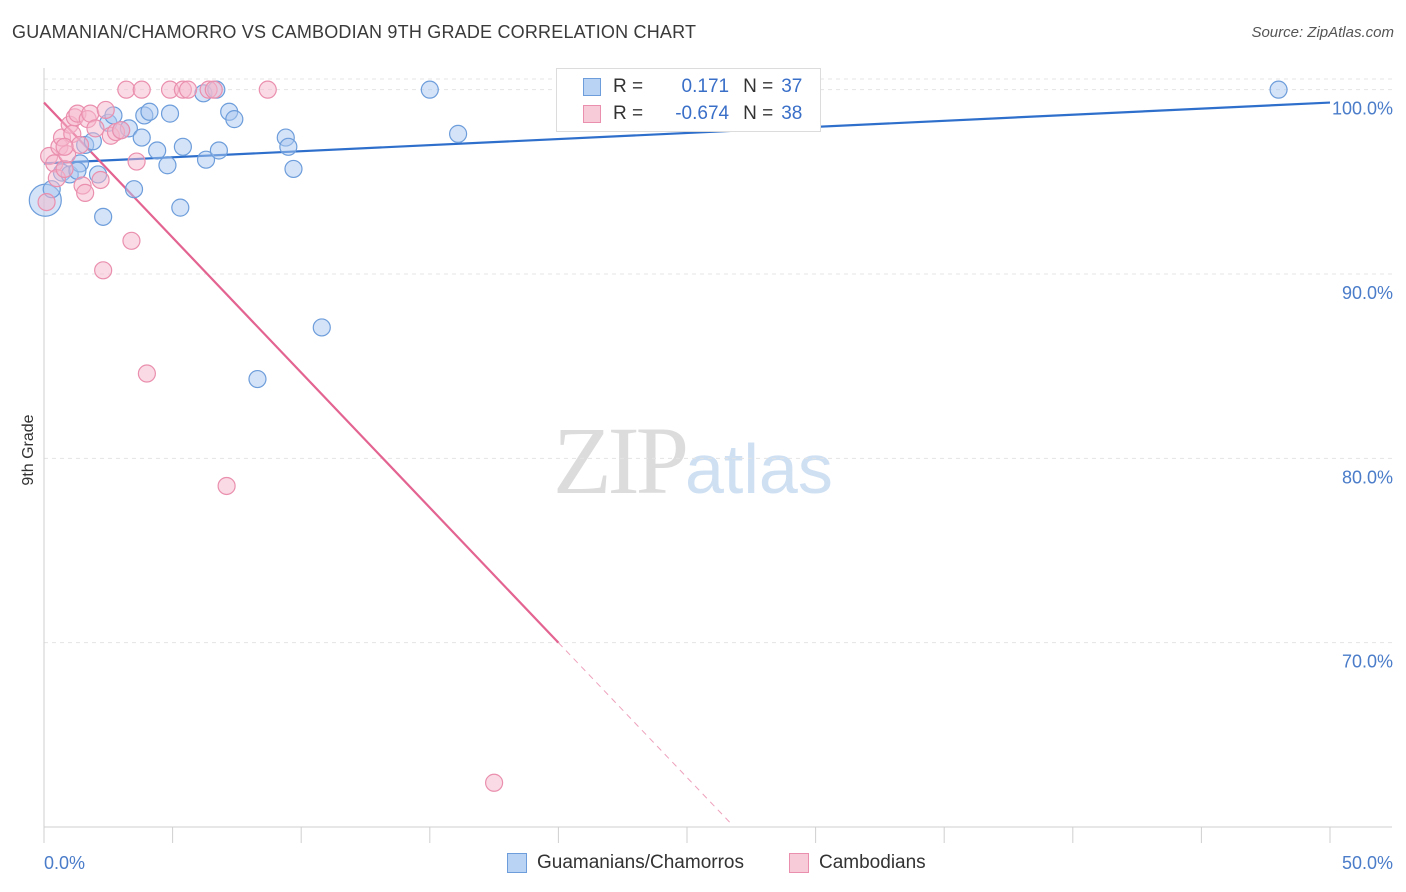 The height and width of the screenshot is (892, 1406). What do you see at coordinates (640, 862) in the screenshot?
I see `bottom-legend-label: Guamanians/Chamorros` at bounding box center [640, 862].